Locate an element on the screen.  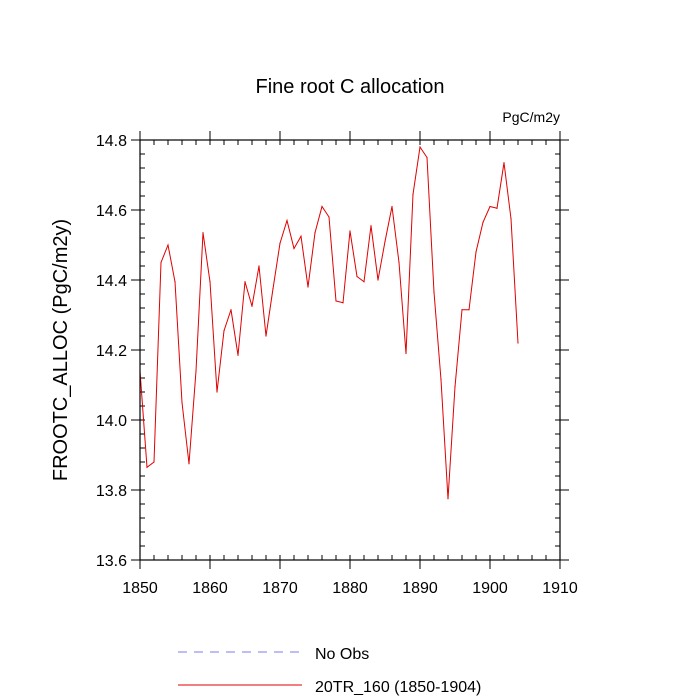
x-tick-label: 1880 is located at coordinates (350, 588).